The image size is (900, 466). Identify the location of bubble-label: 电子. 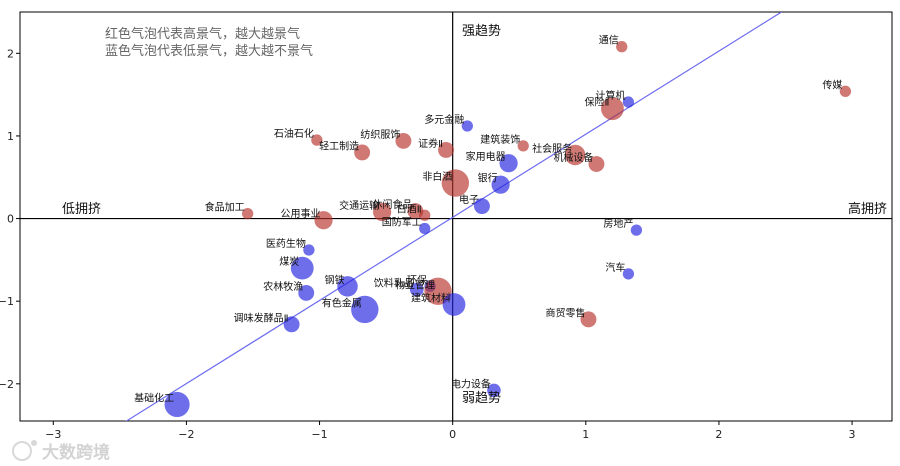
(469, 199).